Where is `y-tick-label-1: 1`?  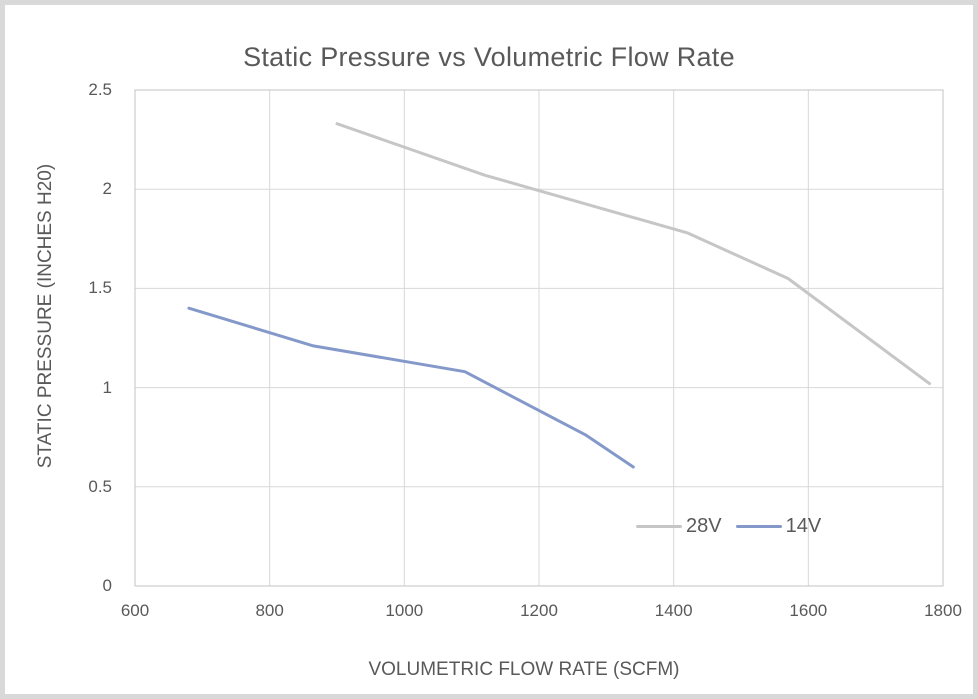 y-tick-label-1: 1 is located at coordinates (107, 387).